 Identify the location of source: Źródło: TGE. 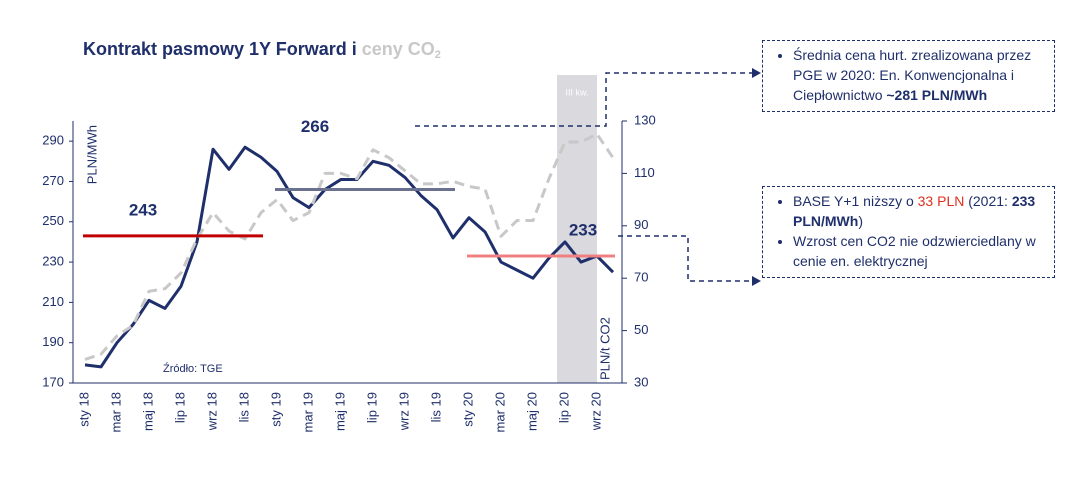
(193, 368).